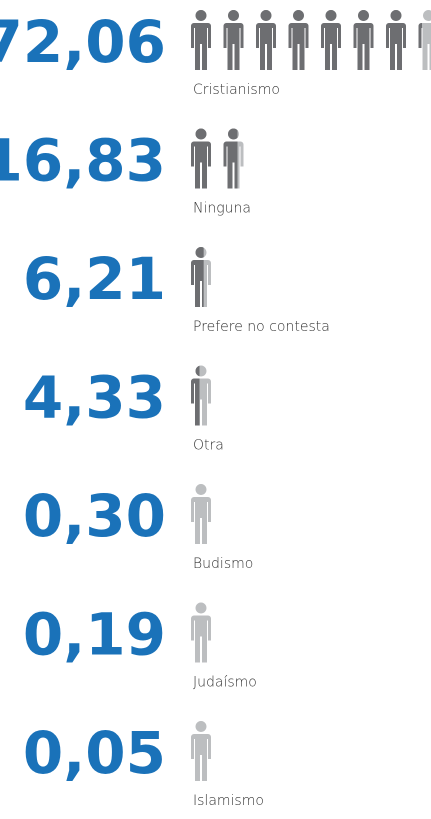  What do you see at coordinates (208, 446) in the screenshot?
I see `category-label: Otra` at bounding box center [208, 446].